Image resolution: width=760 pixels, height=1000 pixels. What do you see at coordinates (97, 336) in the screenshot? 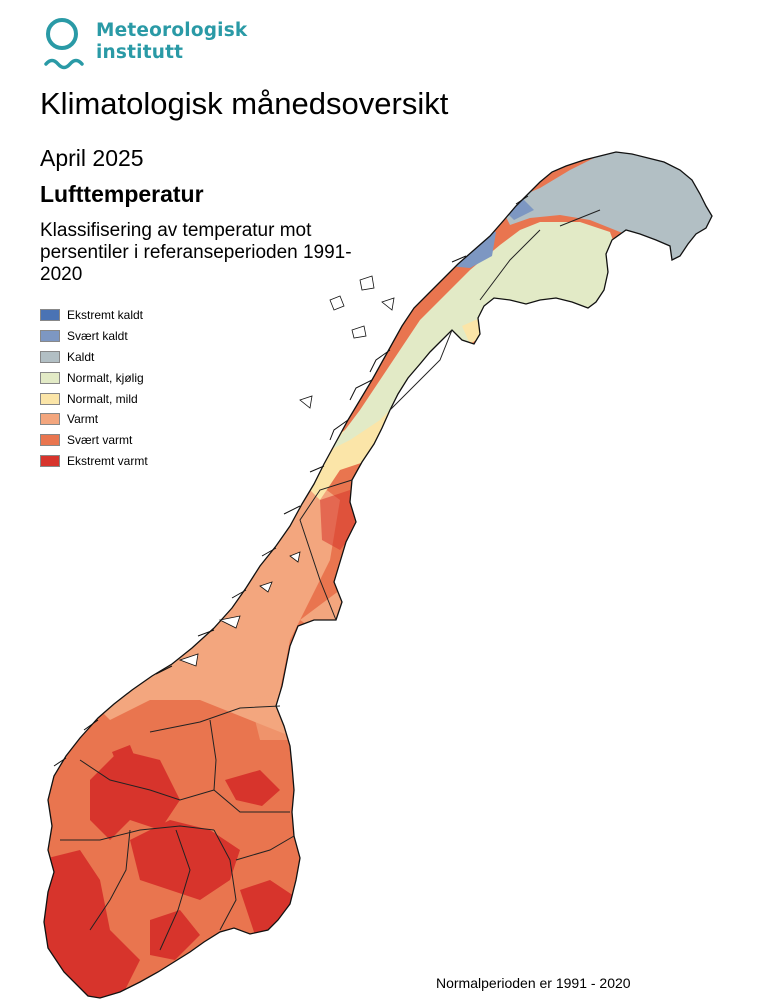
I see `legend-label: Svært kaldt` at bounding box center [97, 336].